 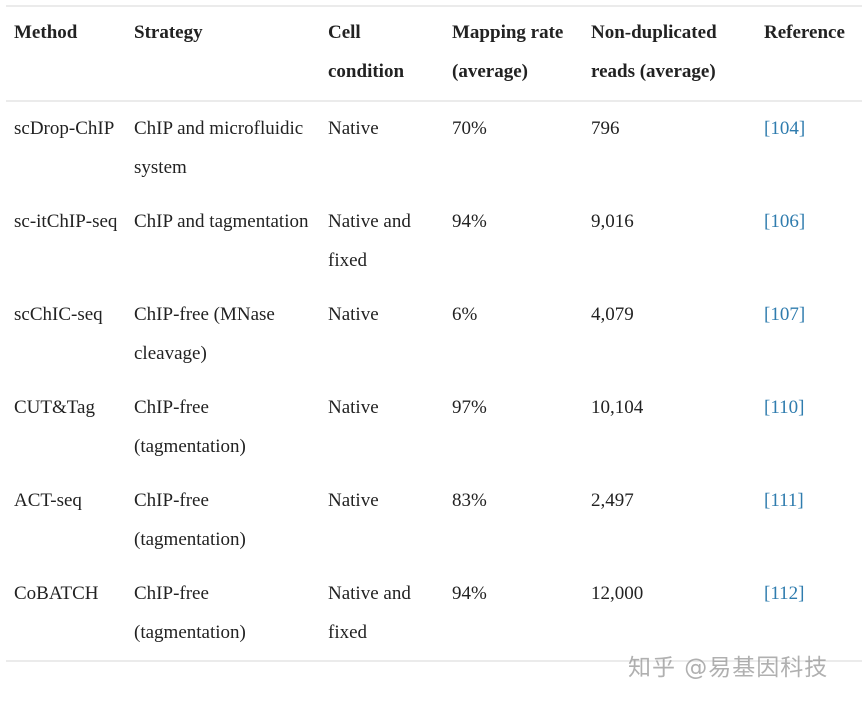 What do you see at coordinates (54, 407) in the screenshot?
I see `cell-method: CUT&Tag` at bounding box center [54, 407].